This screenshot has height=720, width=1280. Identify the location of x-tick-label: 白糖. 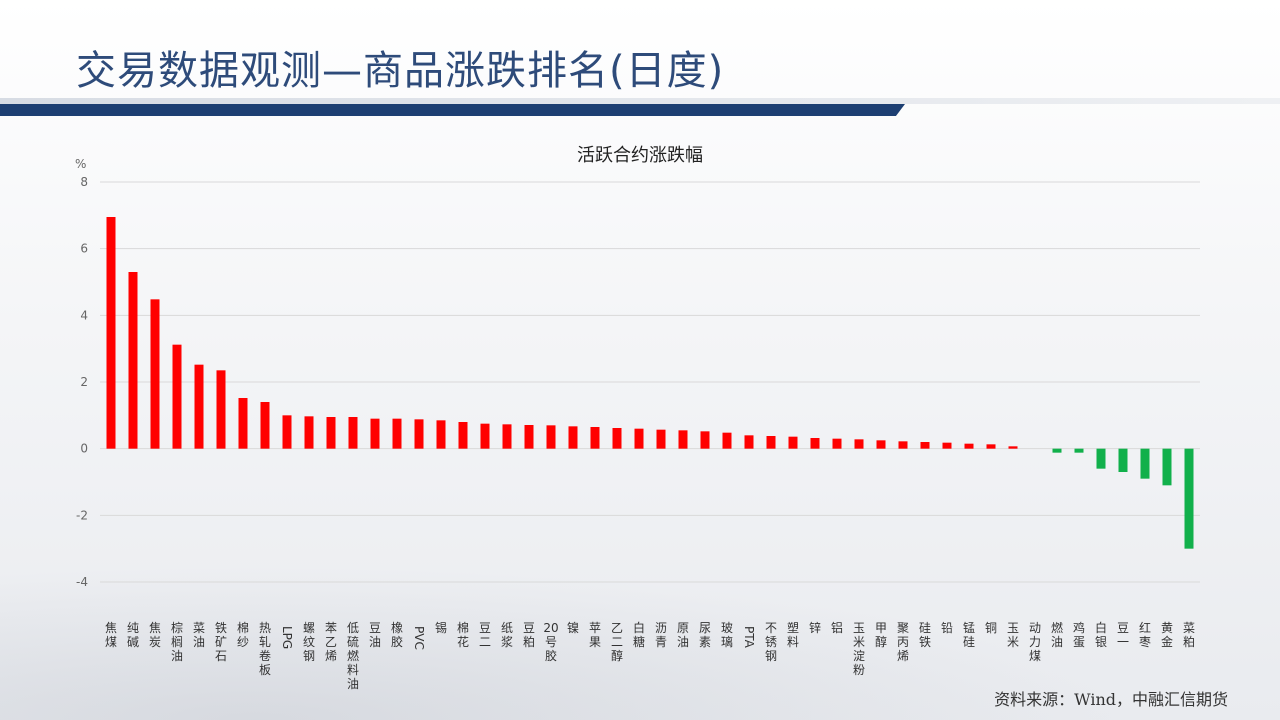
(639, 634).